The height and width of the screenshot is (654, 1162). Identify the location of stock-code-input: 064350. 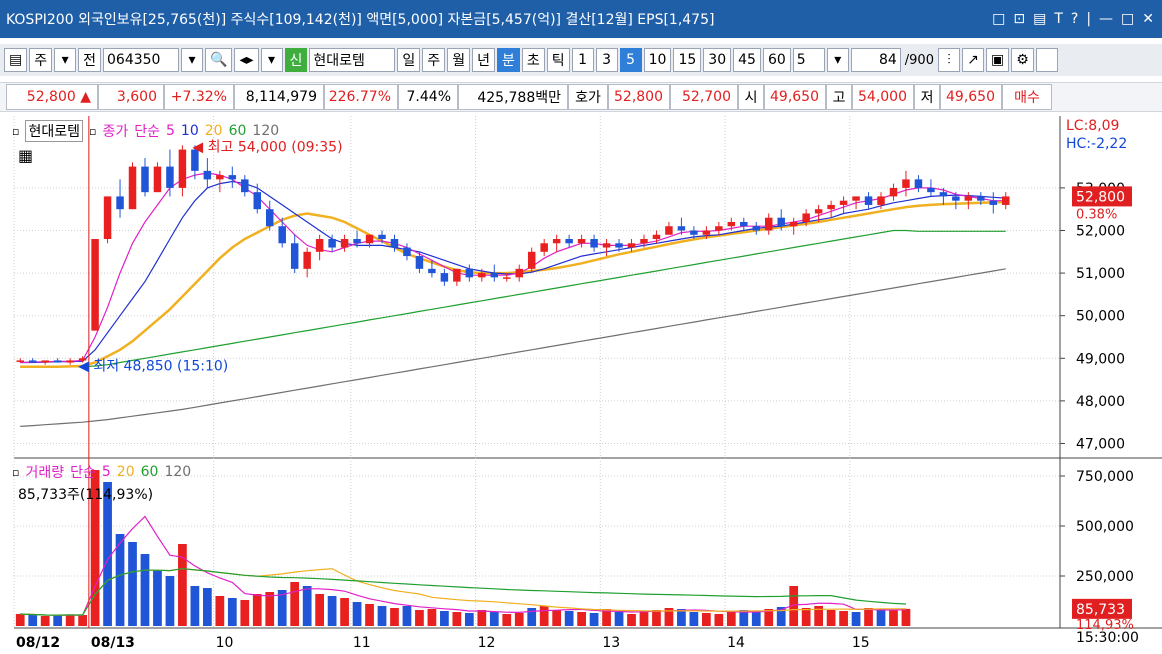
(141, 60).